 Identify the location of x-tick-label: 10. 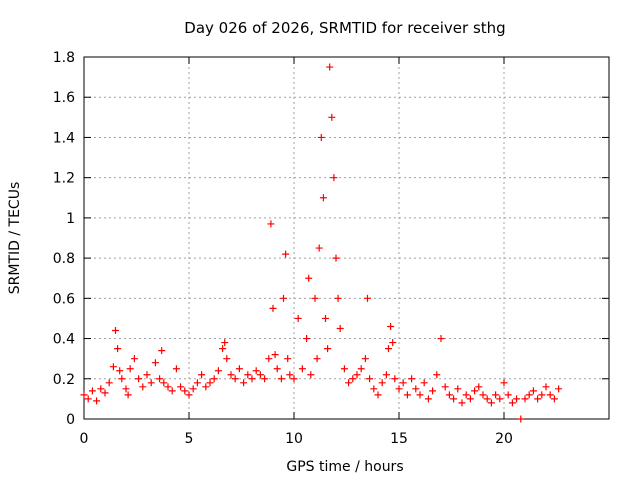
(294, 439).